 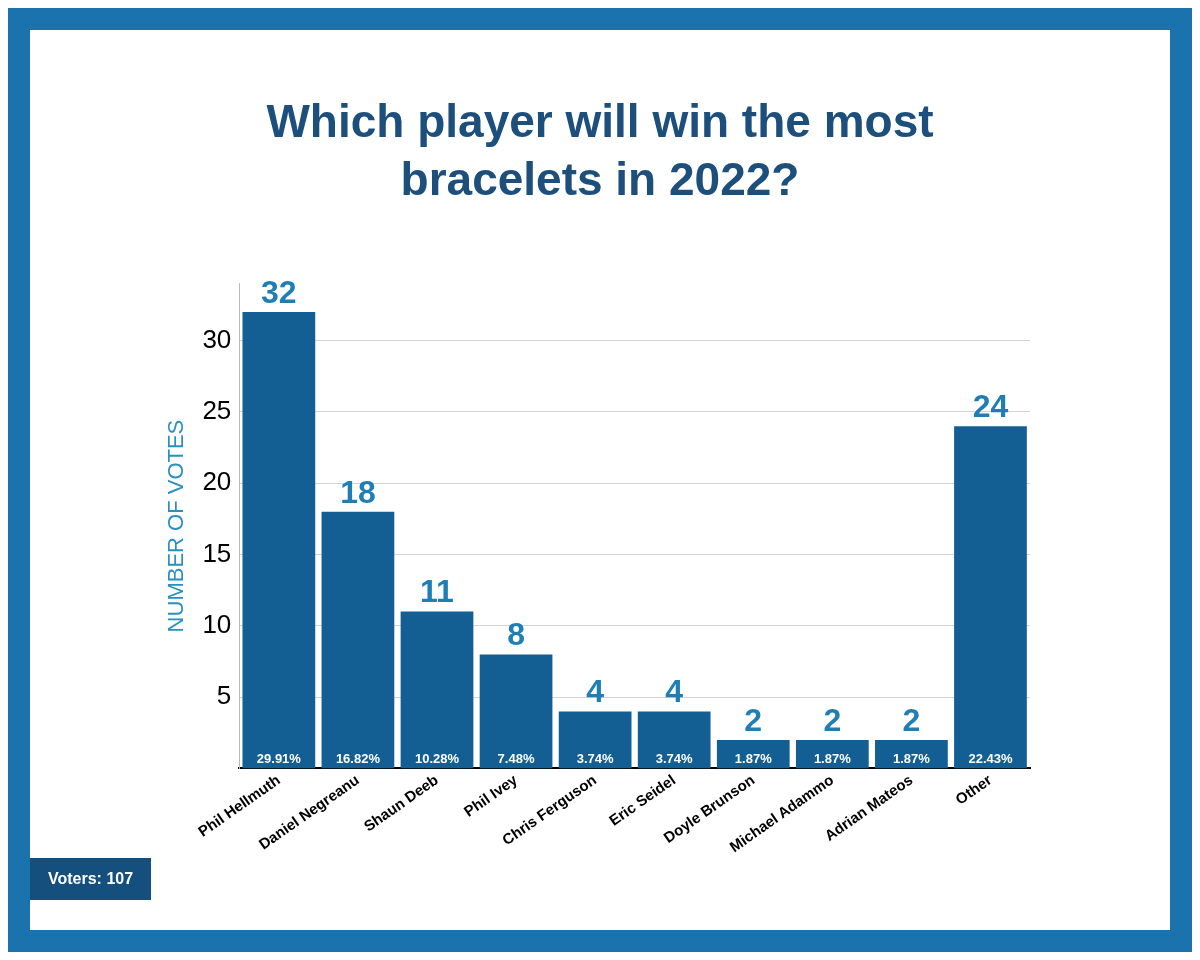 What do you see at coordinates (176, 526) in the screenshot?
I see `y-axis-title: NUMBER OF VOTES` at bounding box center [176, 526].